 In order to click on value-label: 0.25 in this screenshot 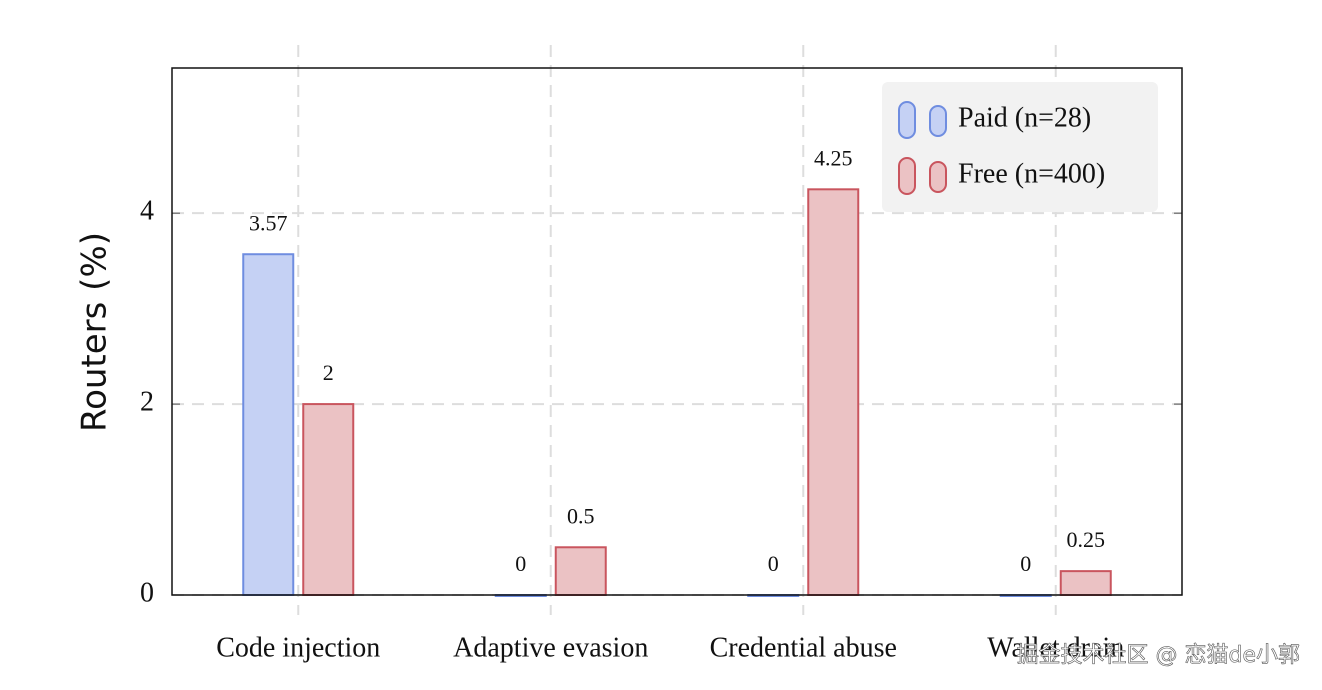, I will do `click(1086, 539)`.